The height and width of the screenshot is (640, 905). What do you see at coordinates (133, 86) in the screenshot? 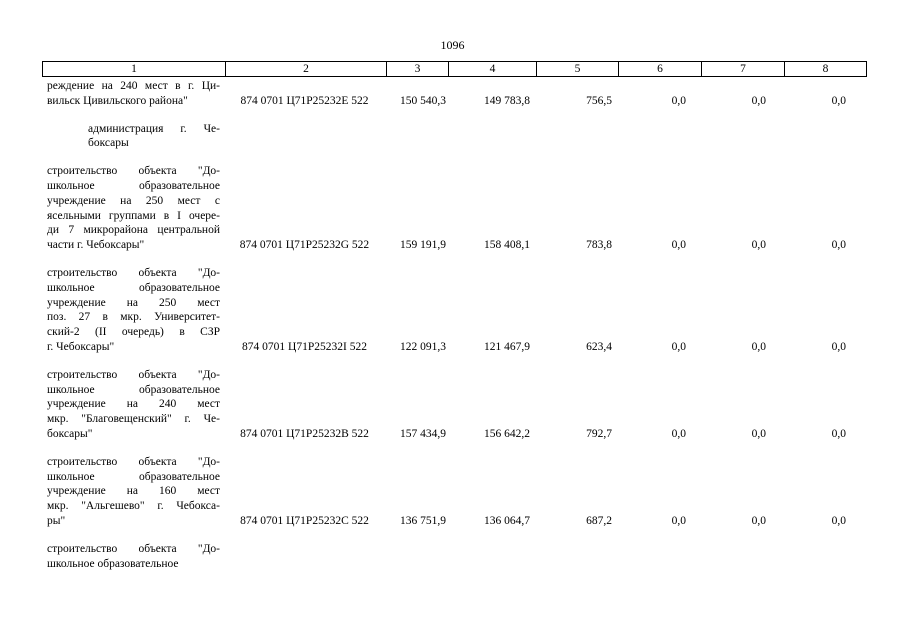
I see `description-line: реждение на 240 мест в г. Ци-` at bounding box center [133, 86].